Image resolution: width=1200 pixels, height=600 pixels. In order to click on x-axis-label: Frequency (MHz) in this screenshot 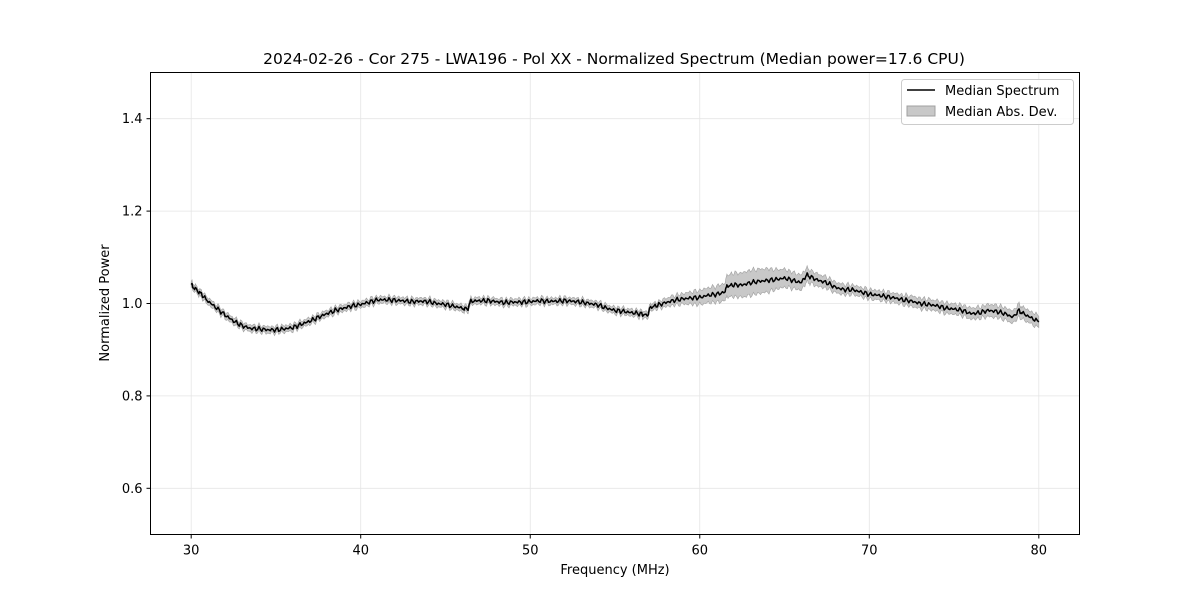, I will do `click(614, 570)`.